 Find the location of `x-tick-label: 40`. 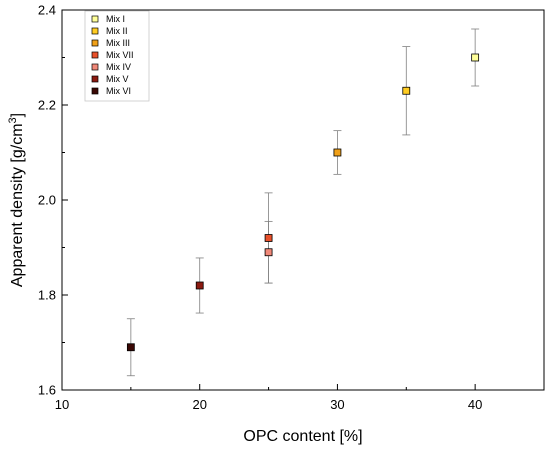

x-tick-label: 40 is located at coordinates (475, 404).